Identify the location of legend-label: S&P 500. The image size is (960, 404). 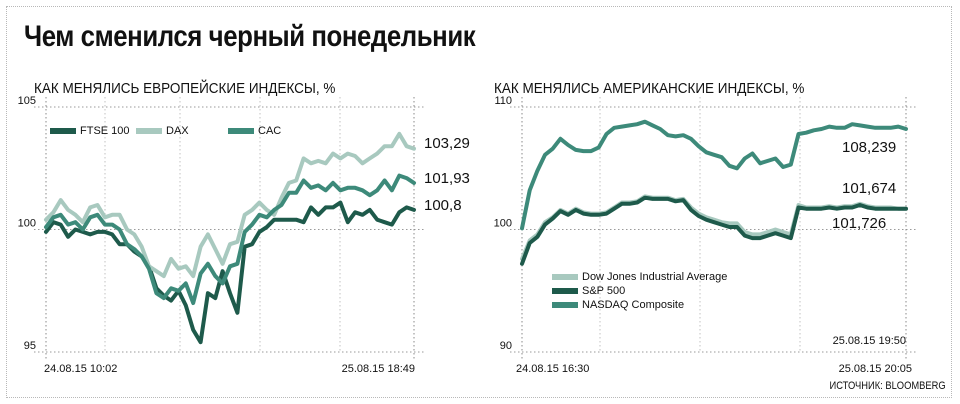
(603, 291).